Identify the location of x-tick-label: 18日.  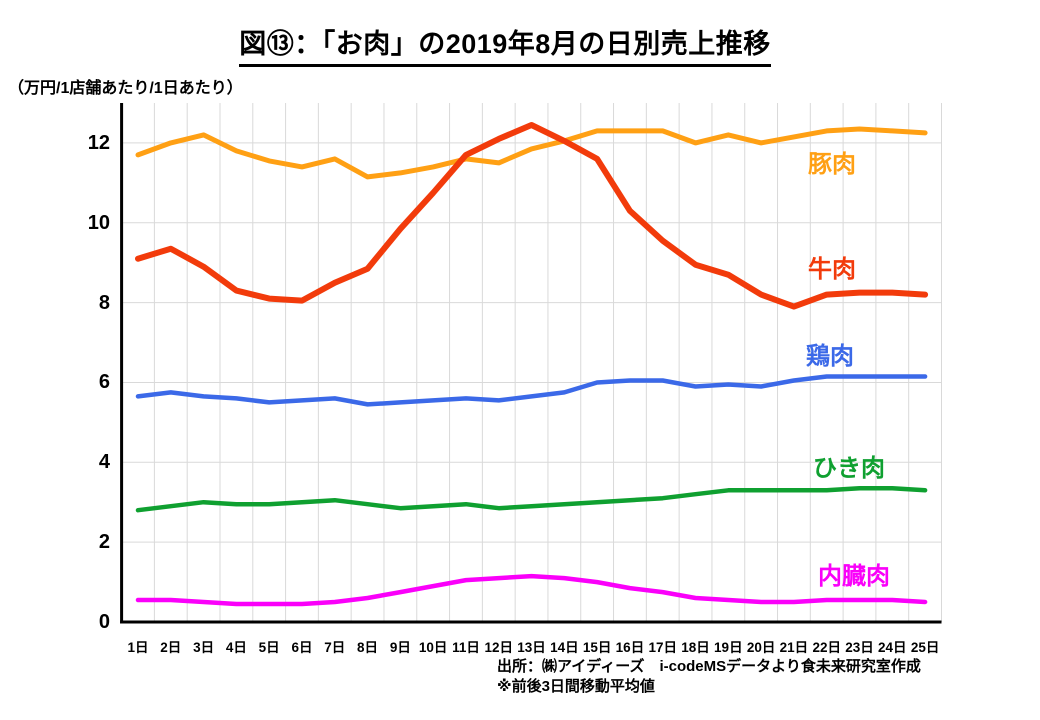
(695, 647).